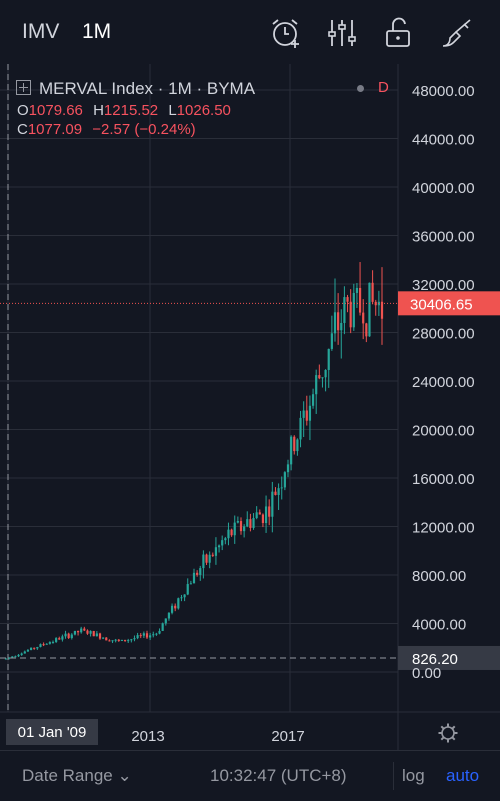  I want to click on close-value: 1077.09, so click(55, 129).